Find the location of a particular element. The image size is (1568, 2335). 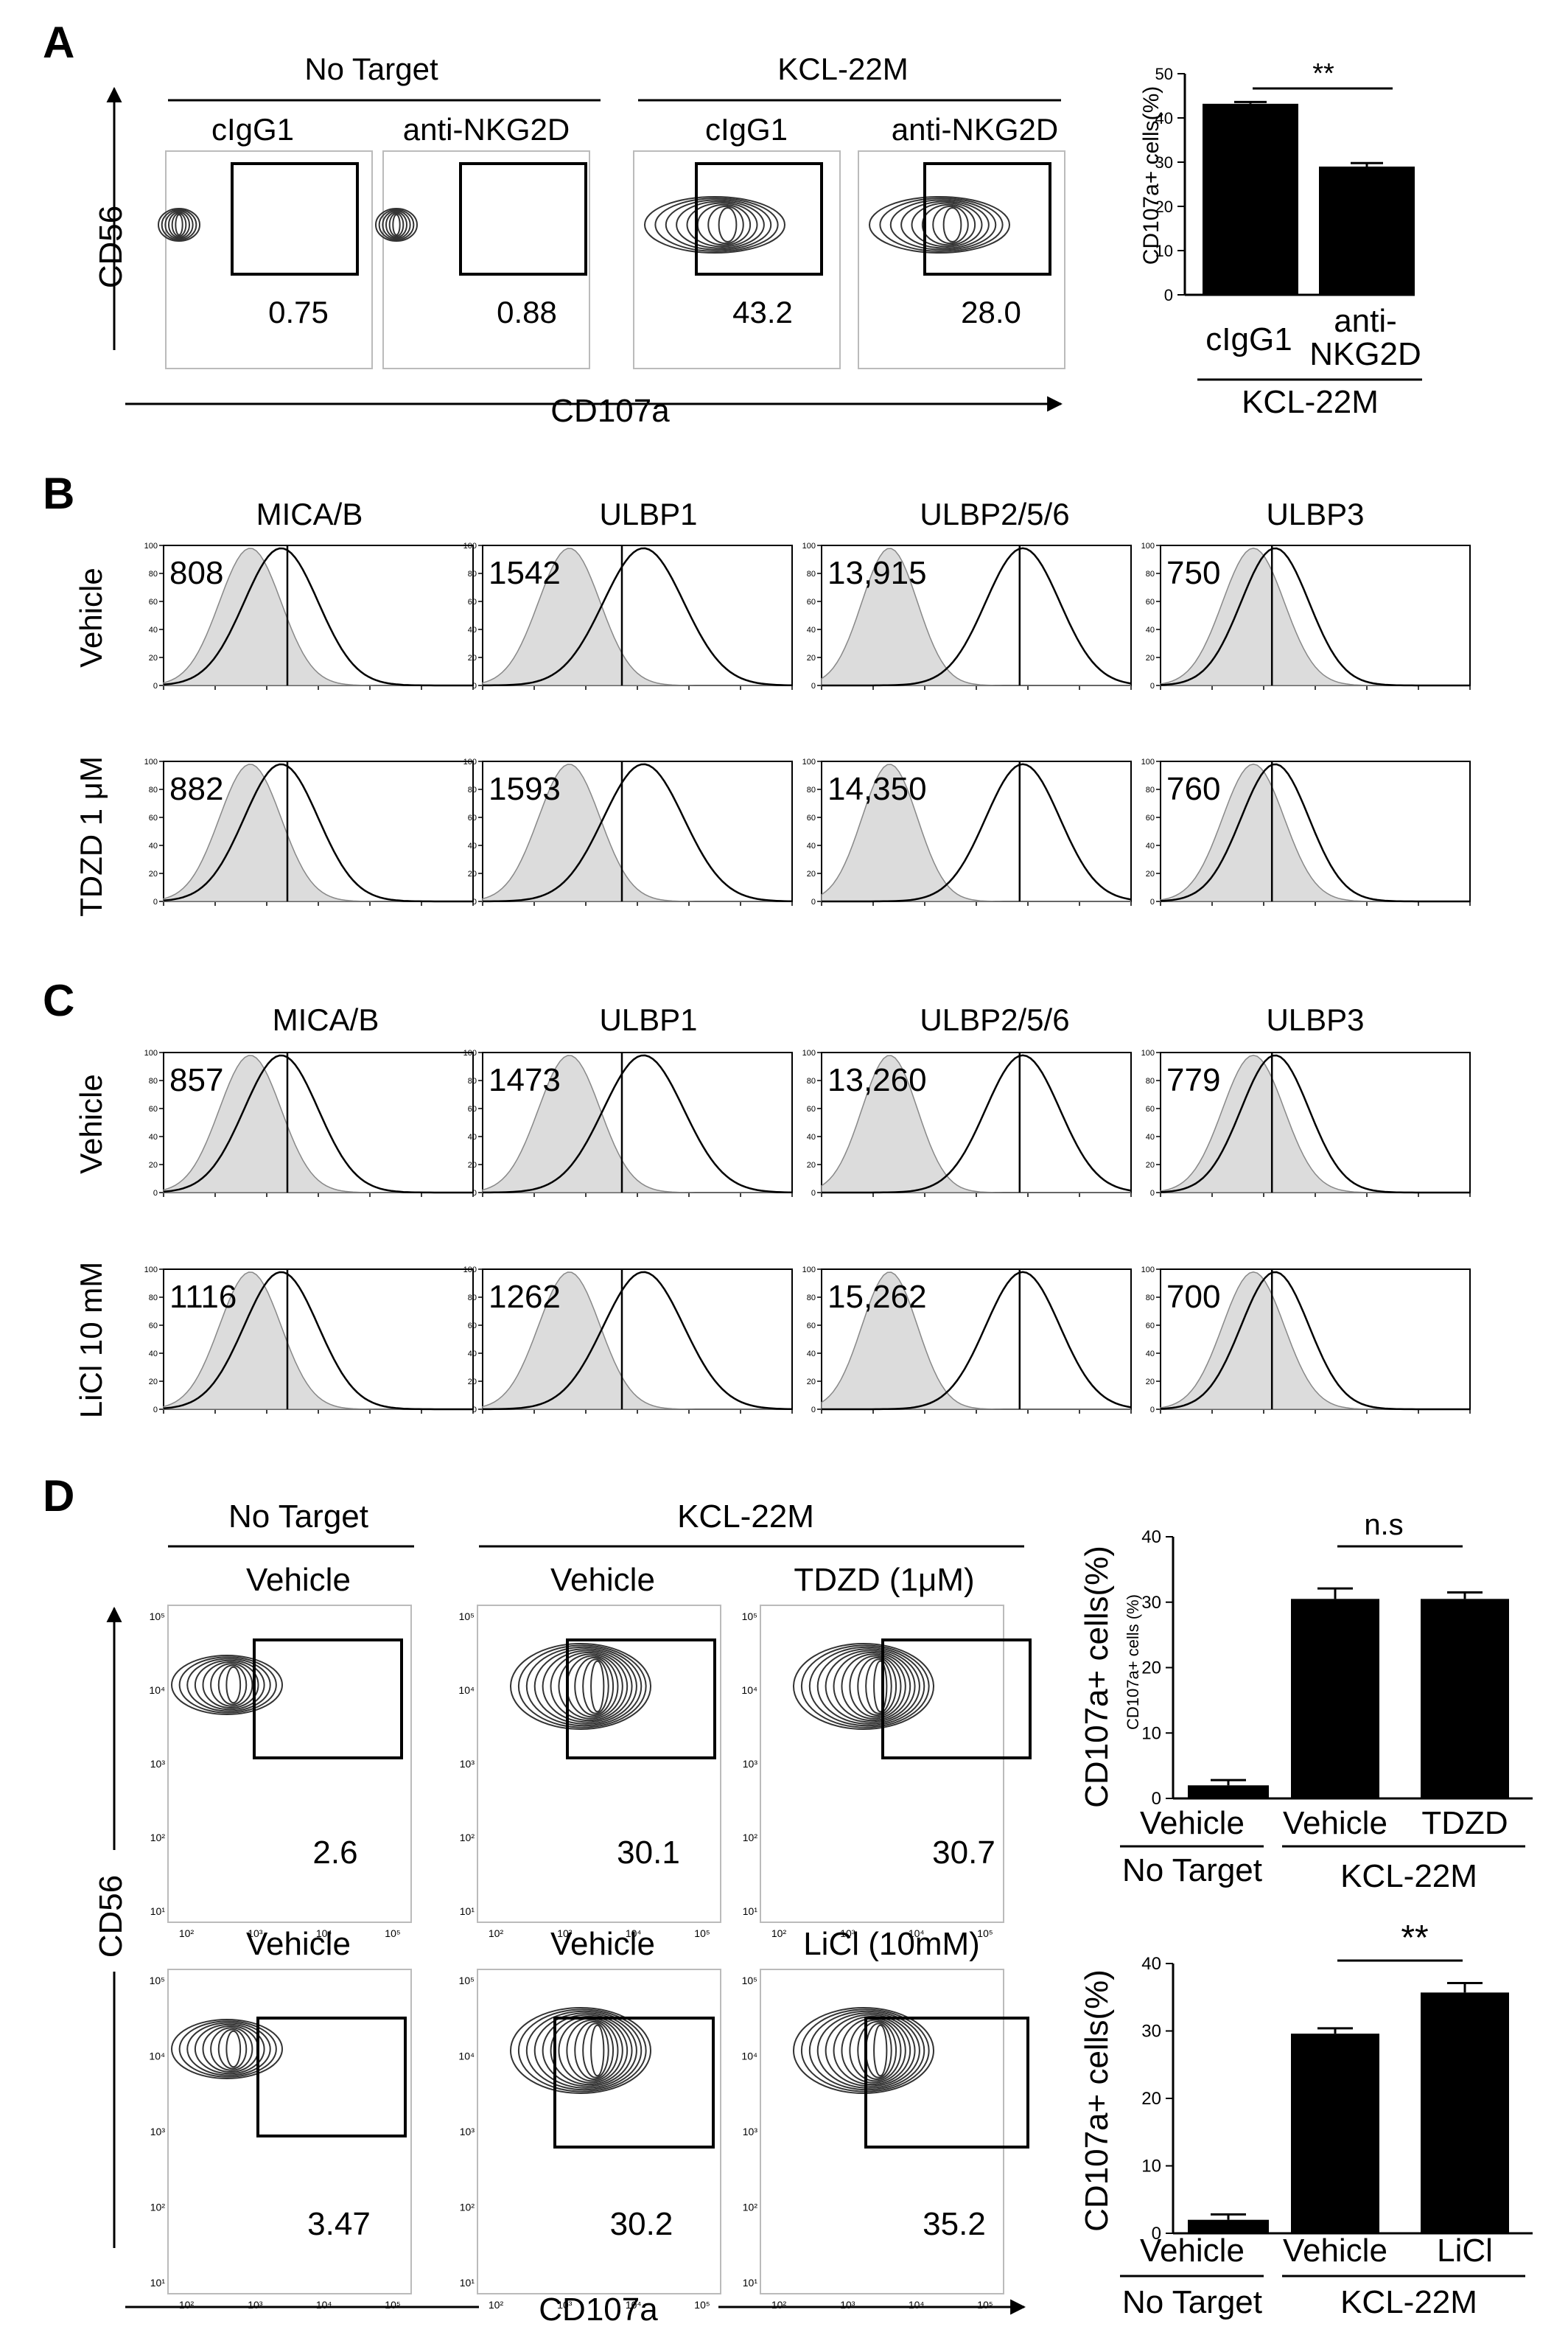

a-x-axis-label: CD107a is located at coordinates (610, 411).